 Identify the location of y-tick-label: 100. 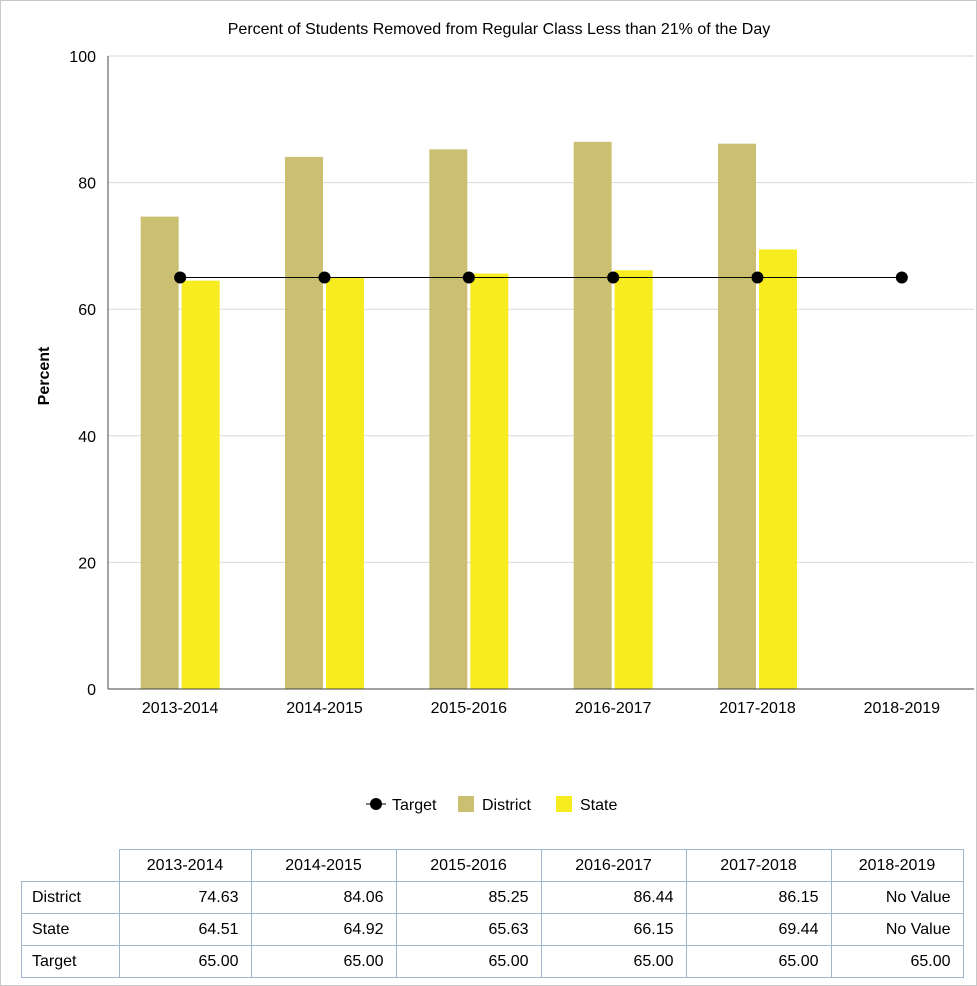
(82, 57).